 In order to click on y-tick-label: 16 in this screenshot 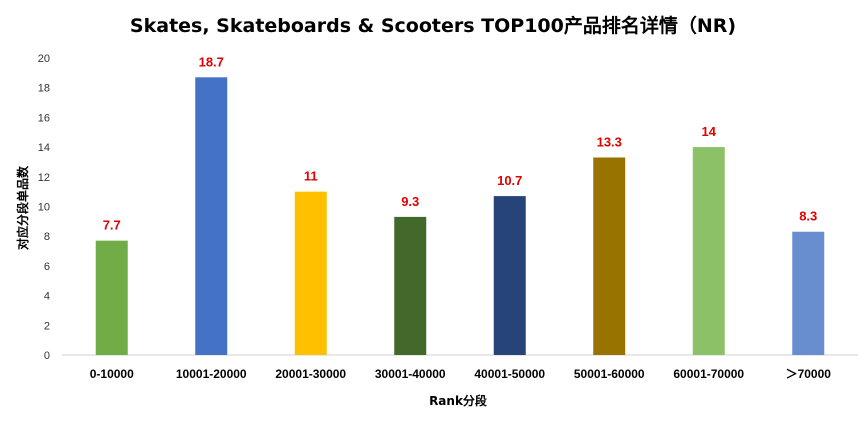, I will do `click(44, 118)`.